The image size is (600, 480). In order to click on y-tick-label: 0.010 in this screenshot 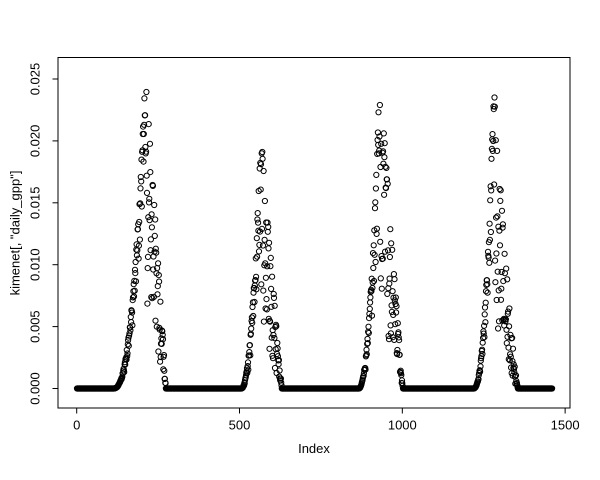, I will do `click(35, 264)`.